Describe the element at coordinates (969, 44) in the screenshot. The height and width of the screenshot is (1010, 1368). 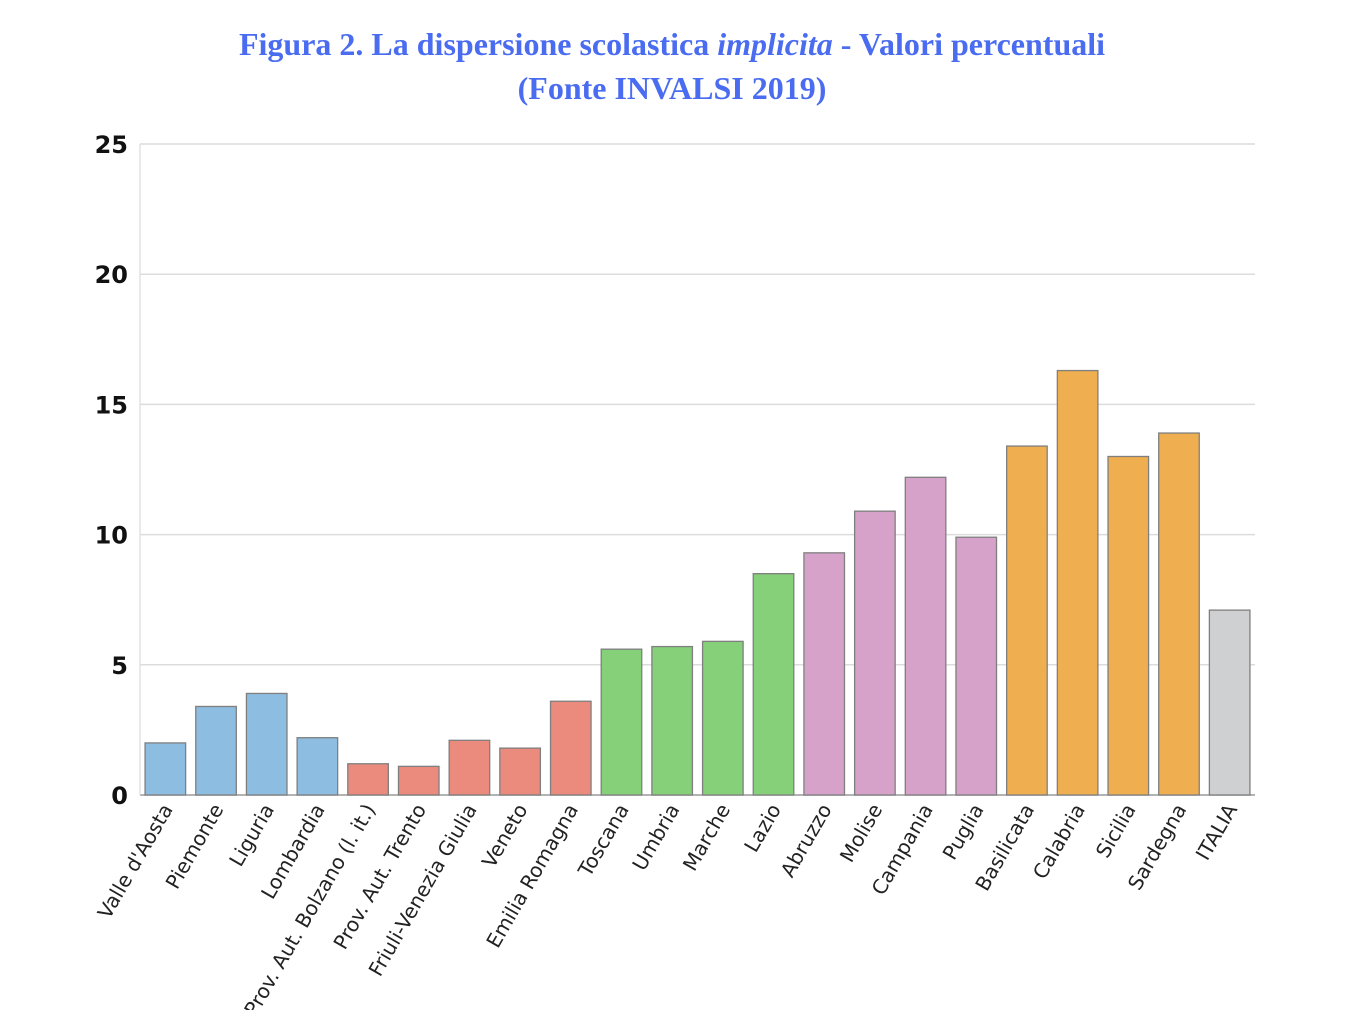
I see `chart-title-suffix: - Valori percentuali` at that location.